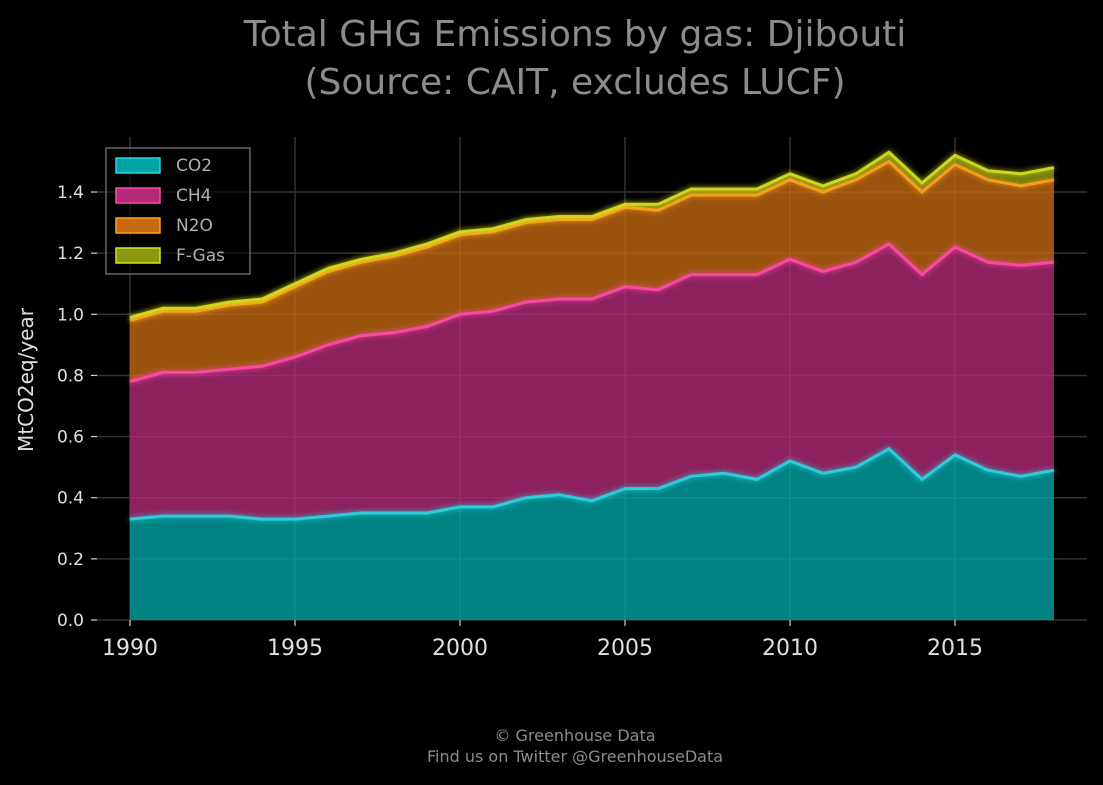 The height and width of the screenshot is (785, 1103). I want to click on x-tick-label: 1990, so click(130, 648).